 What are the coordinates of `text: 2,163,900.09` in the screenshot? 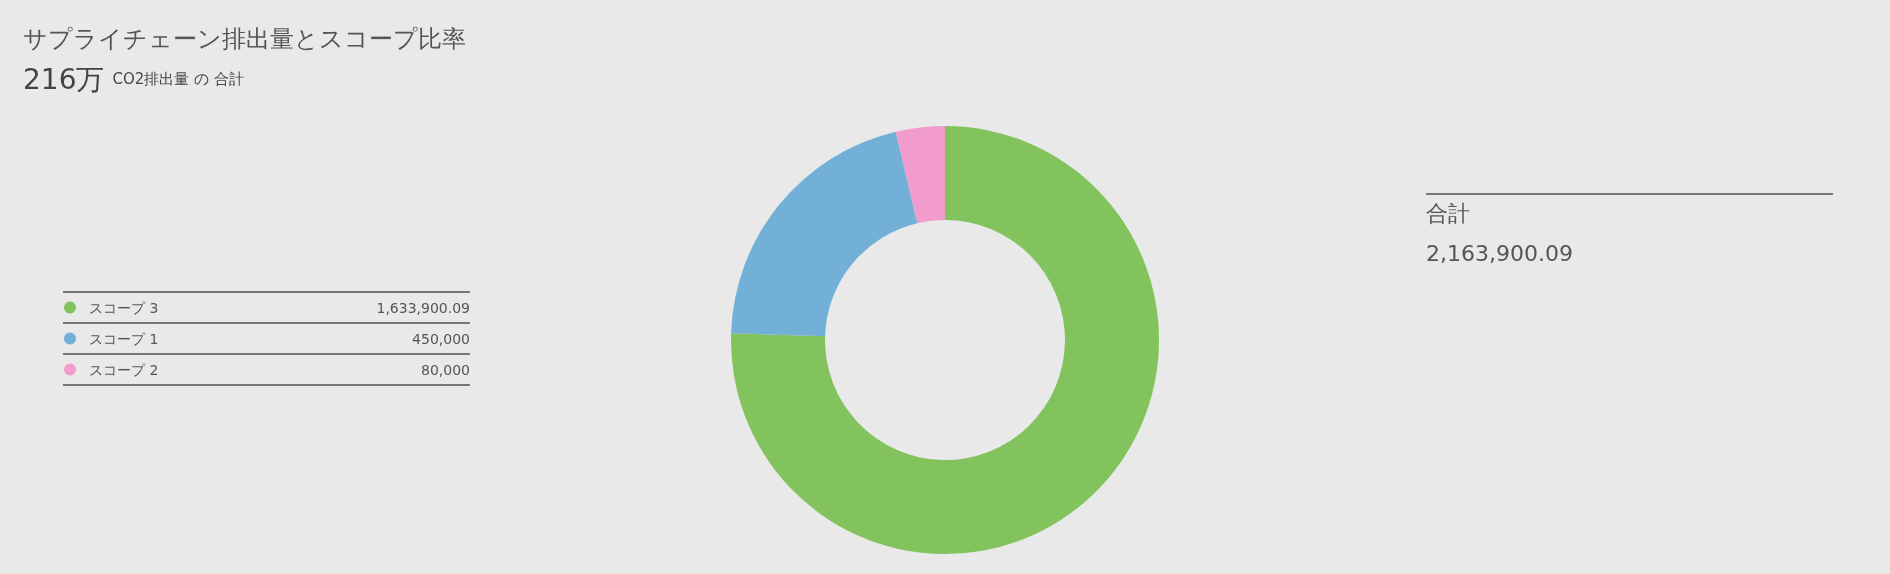 It's located at (1499, 253).